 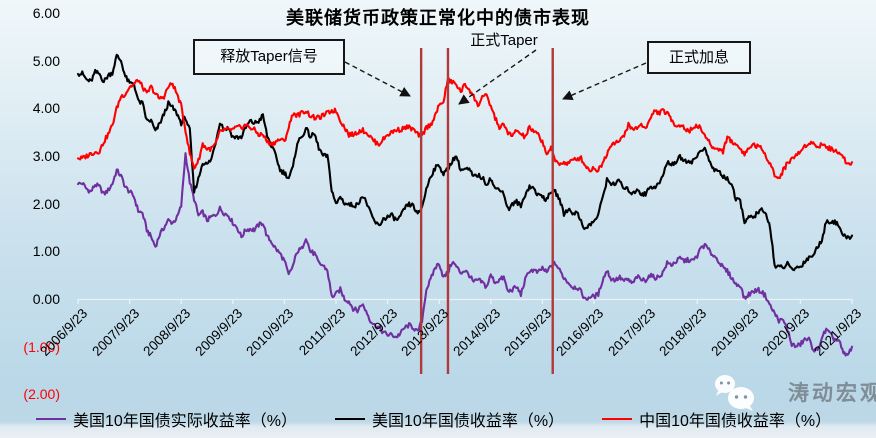 I want to click on annotation-arrows, so click(x=495, y=77).